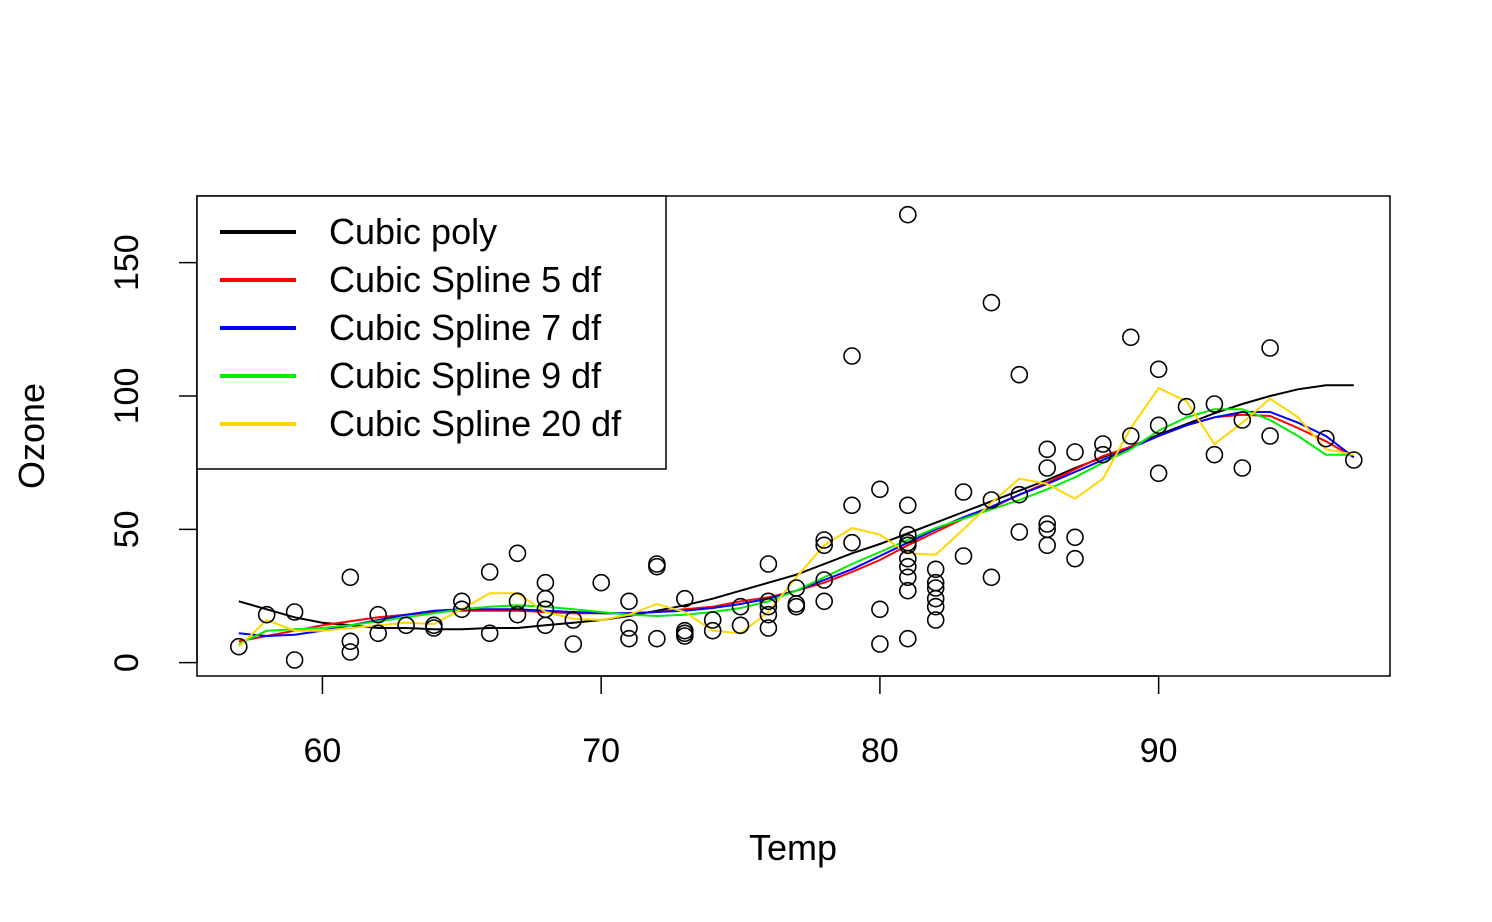 This screenshot has height=922, width=1492. I want to click on x-tick-label: 90, so click(1159, 751).